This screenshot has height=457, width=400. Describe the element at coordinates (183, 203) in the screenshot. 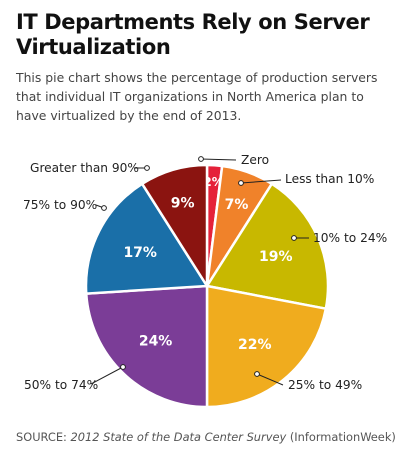

I see `slice-value-label: 9%` at that location.